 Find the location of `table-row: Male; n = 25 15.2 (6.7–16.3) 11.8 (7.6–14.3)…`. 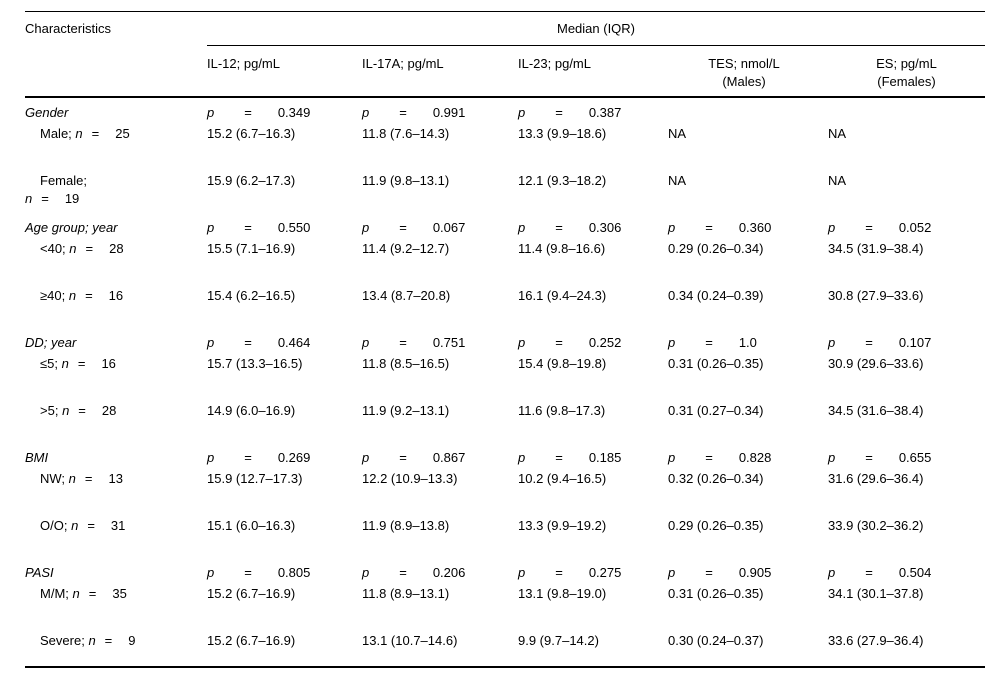

table-row: Male; n = 25 15.2 (6.7–16.3) 11.8 (7.6–14.3)… is located at coordinates (505, 148).